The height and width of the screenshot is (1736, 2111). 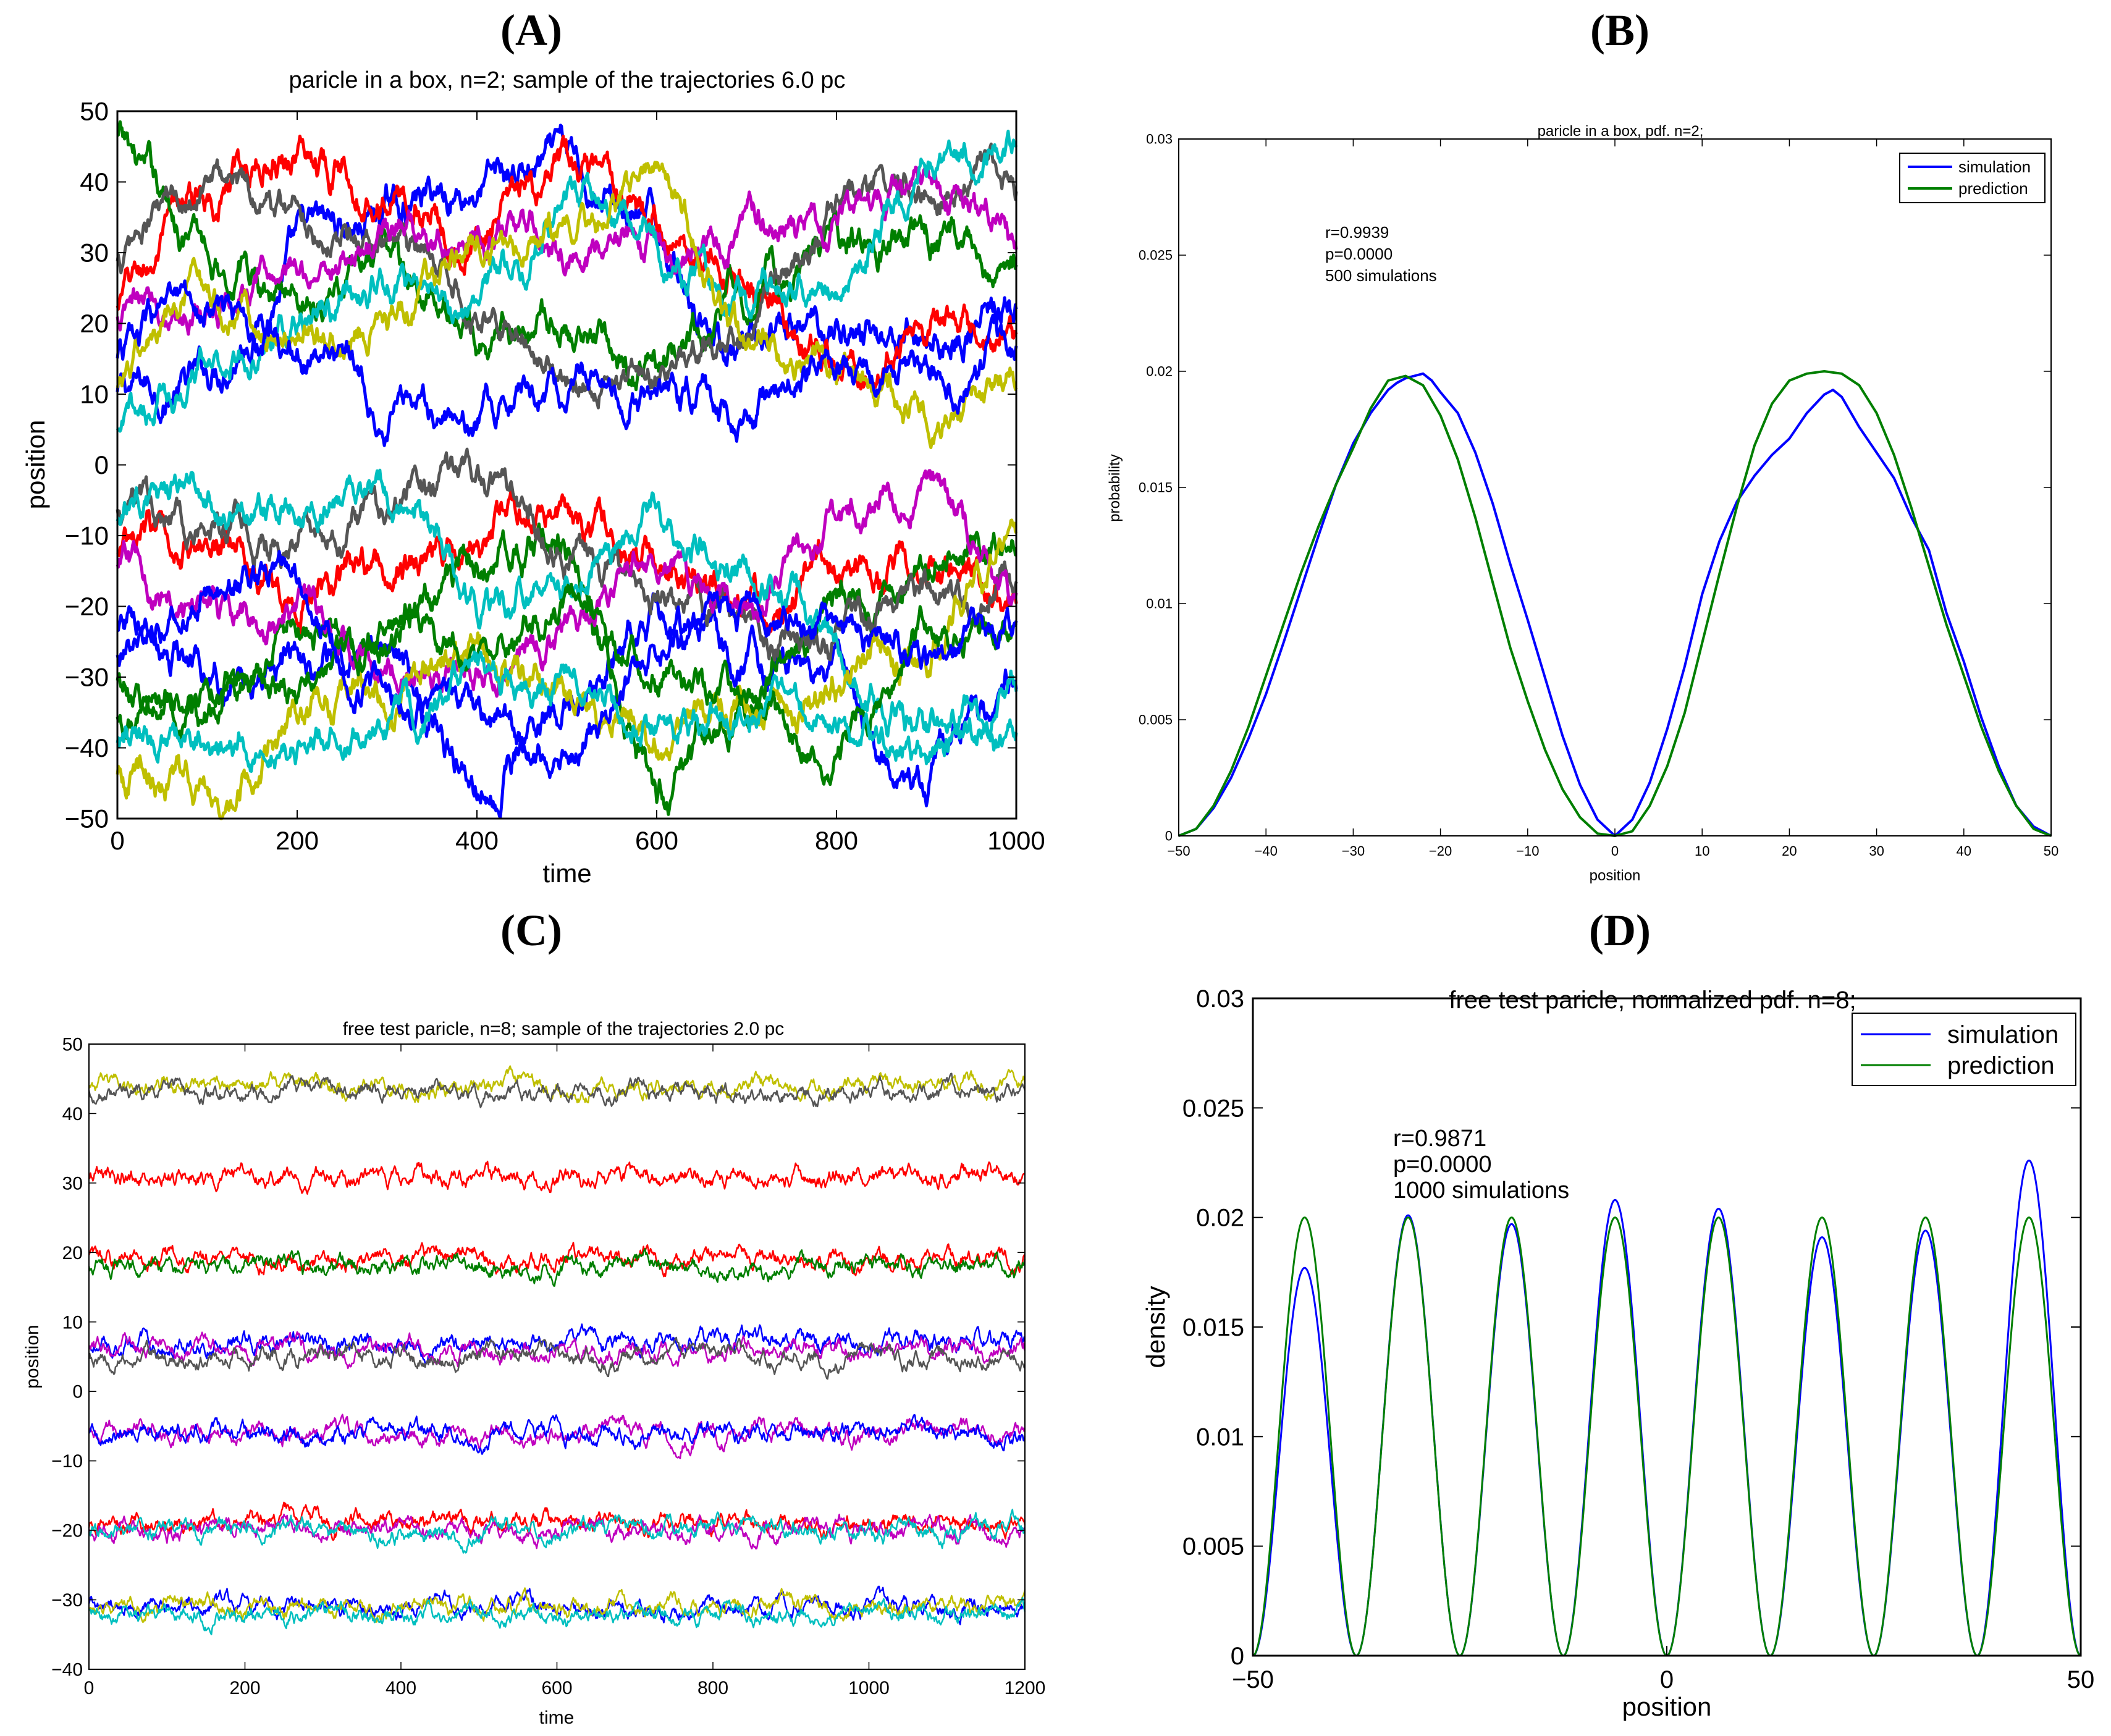 I want to click on chart-d-annotation-r: r=0.9871, so click(x=1440, y=1139).